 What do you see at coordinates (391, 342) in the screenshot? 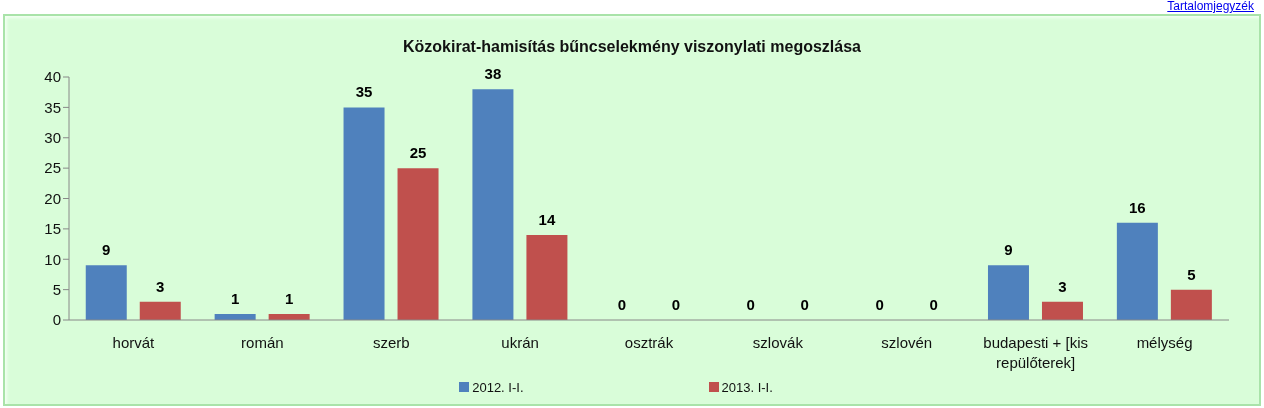
I see `x-tick-label: szerb` at bounding box center [391, 342].